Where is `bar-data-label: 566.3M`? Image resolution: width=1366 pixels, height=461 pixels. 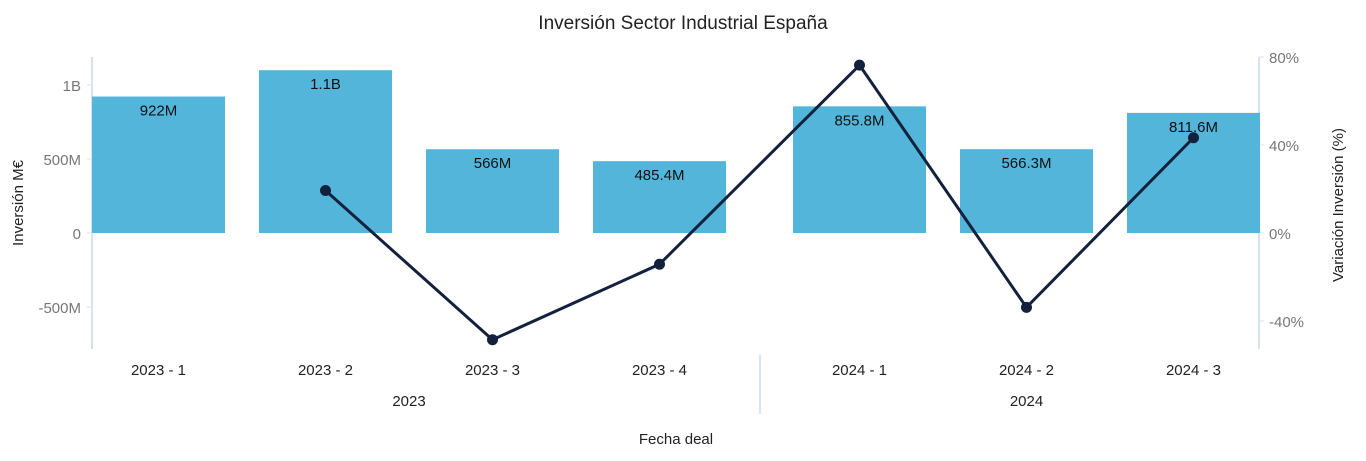 bar-data-label: 566.3M is located at coordinates (1026, 163).